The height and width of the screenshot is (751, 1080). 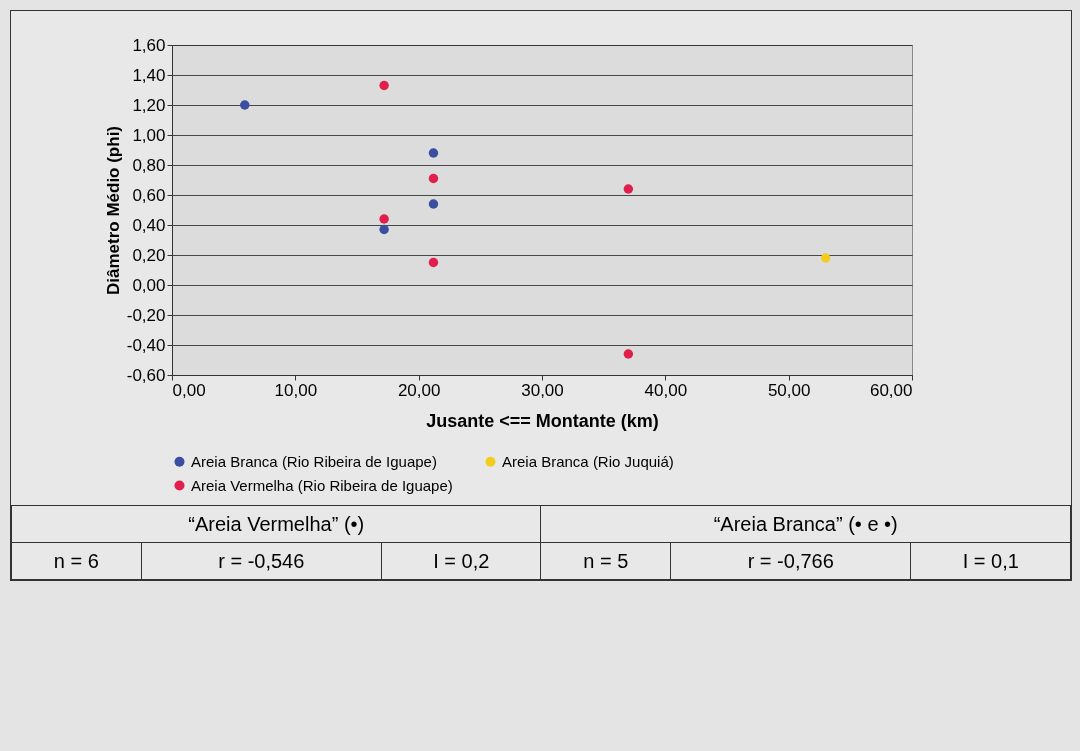 I want to click on y-tick-label: -0,20, so click(x=146, y=315).